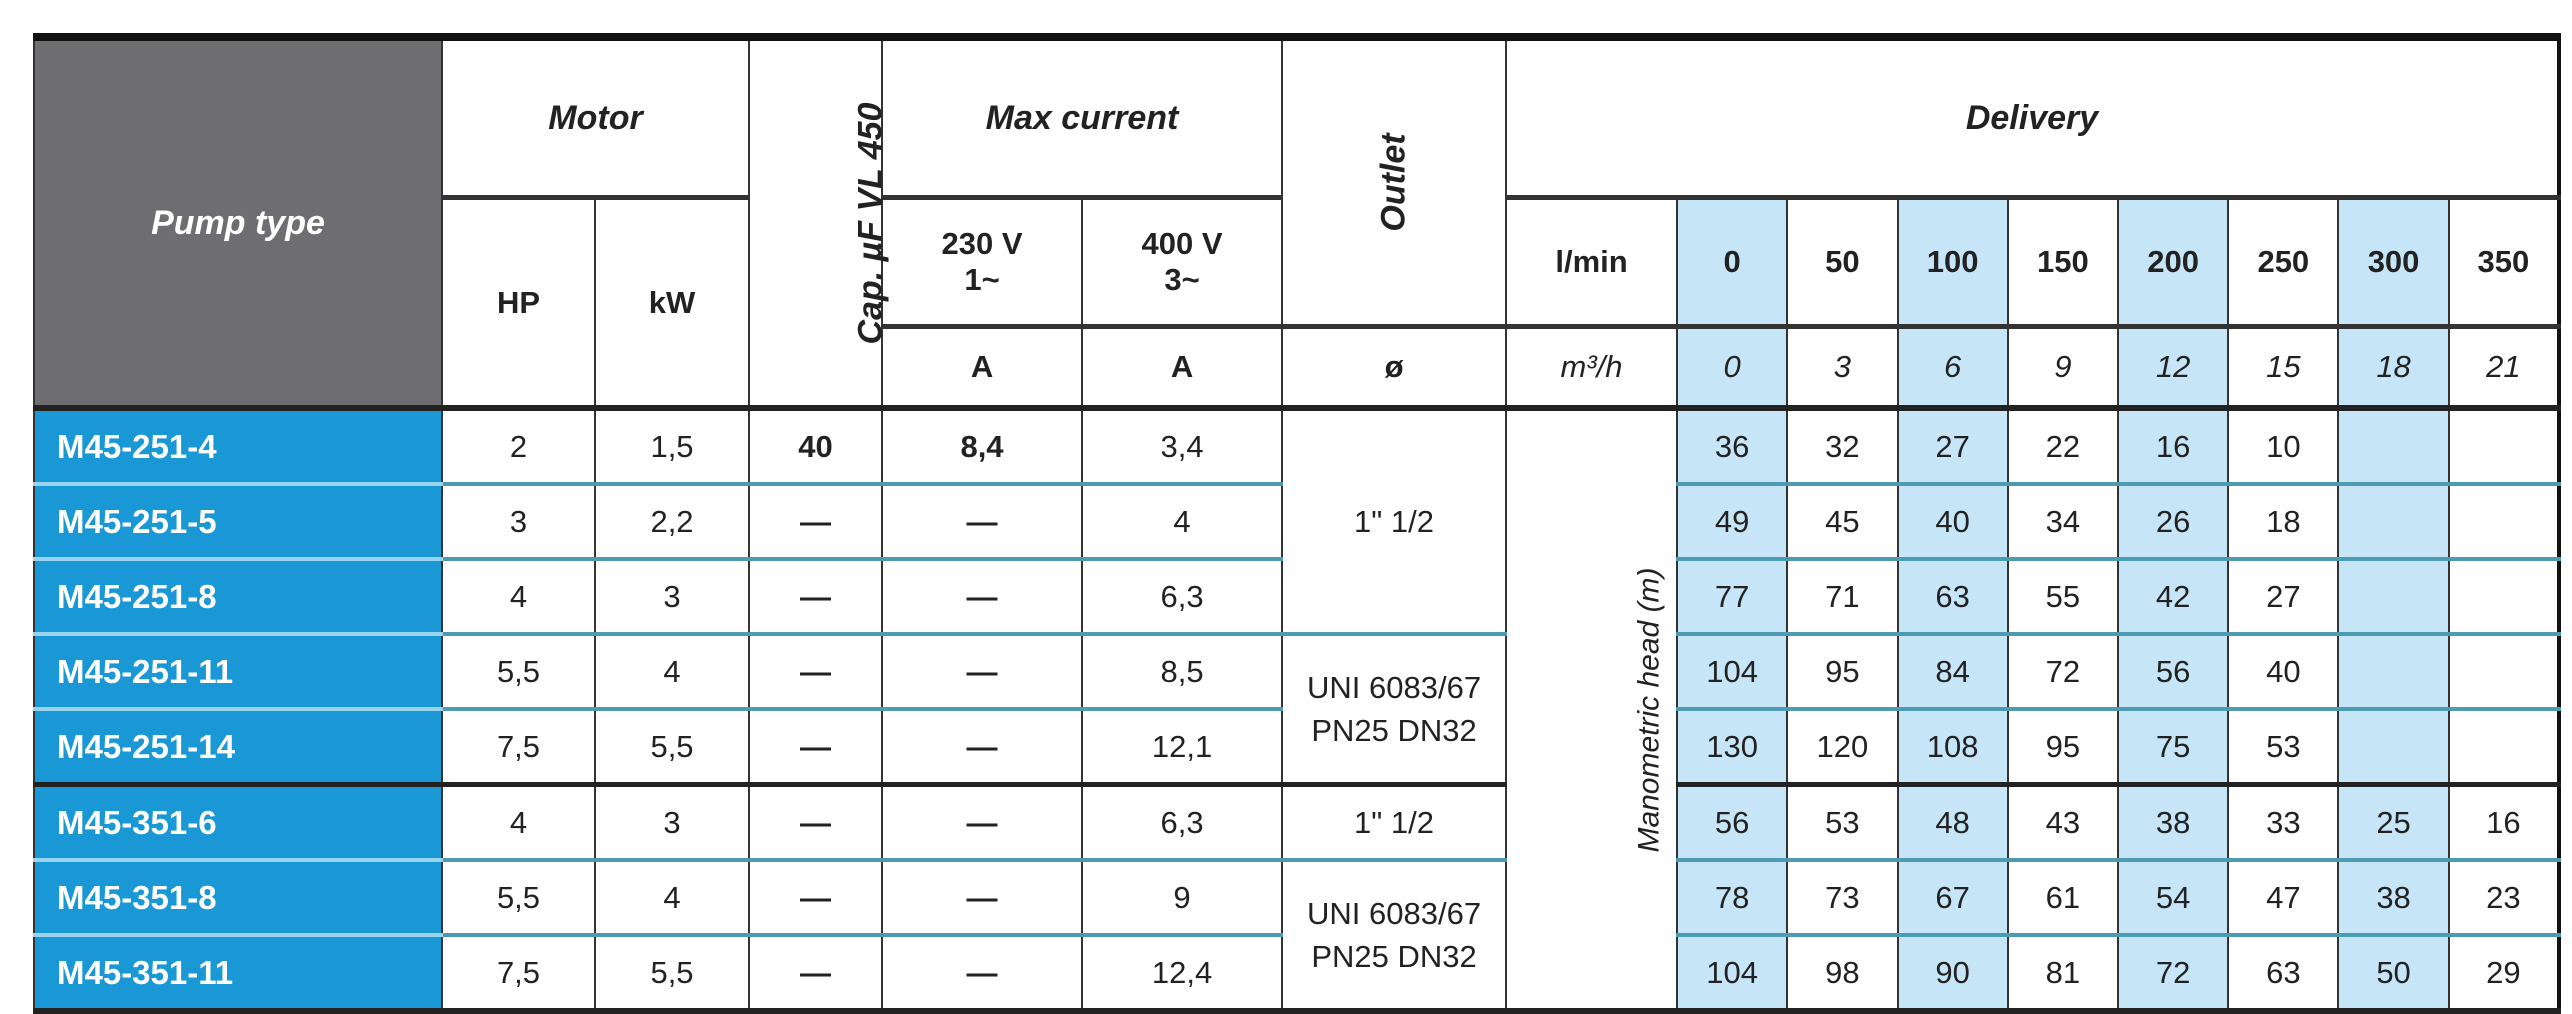 This screenshot has width=2572, height=1014. I want to click on delivery-lmin-1: 50, so click(1842, 263).